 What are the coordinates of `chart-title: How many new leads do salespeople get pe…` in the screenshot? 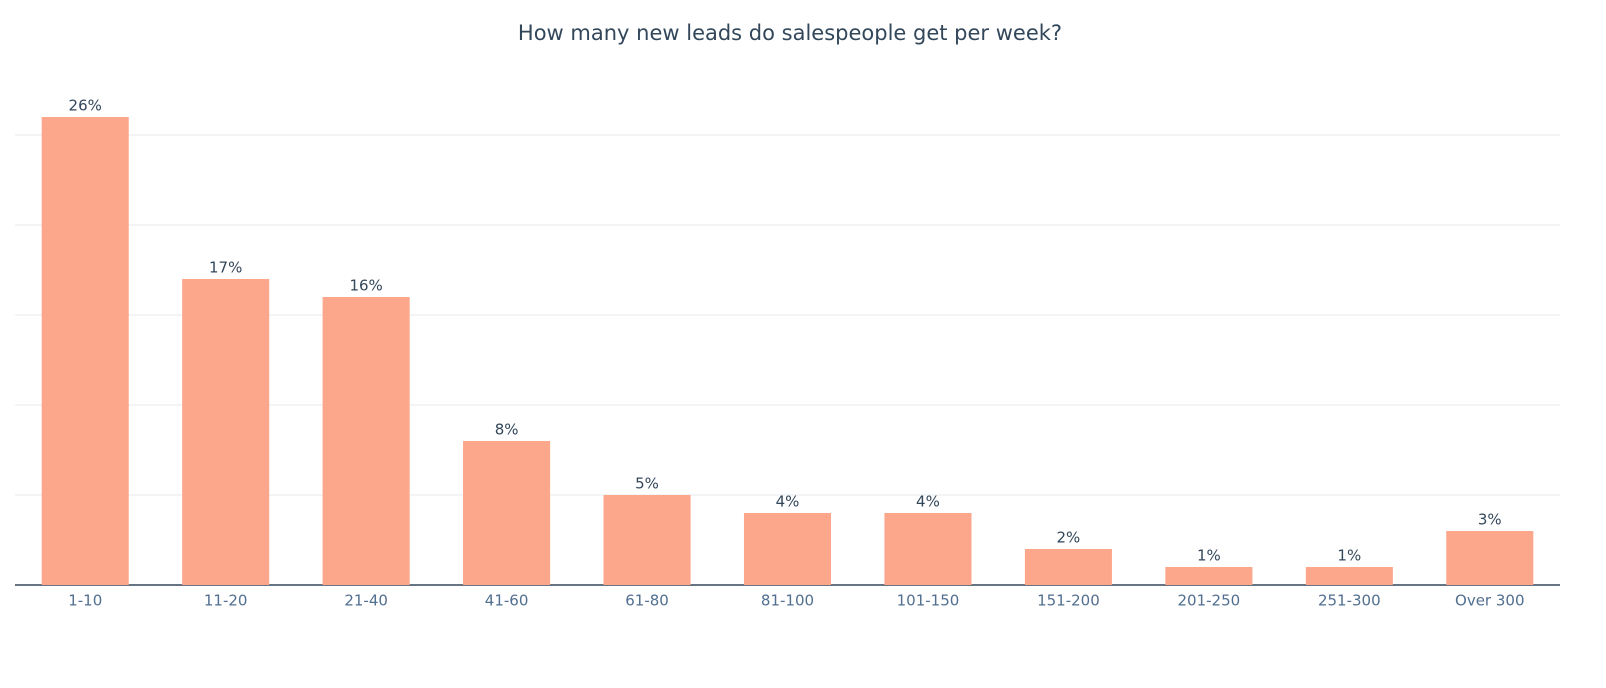 It's located at (790, 33).